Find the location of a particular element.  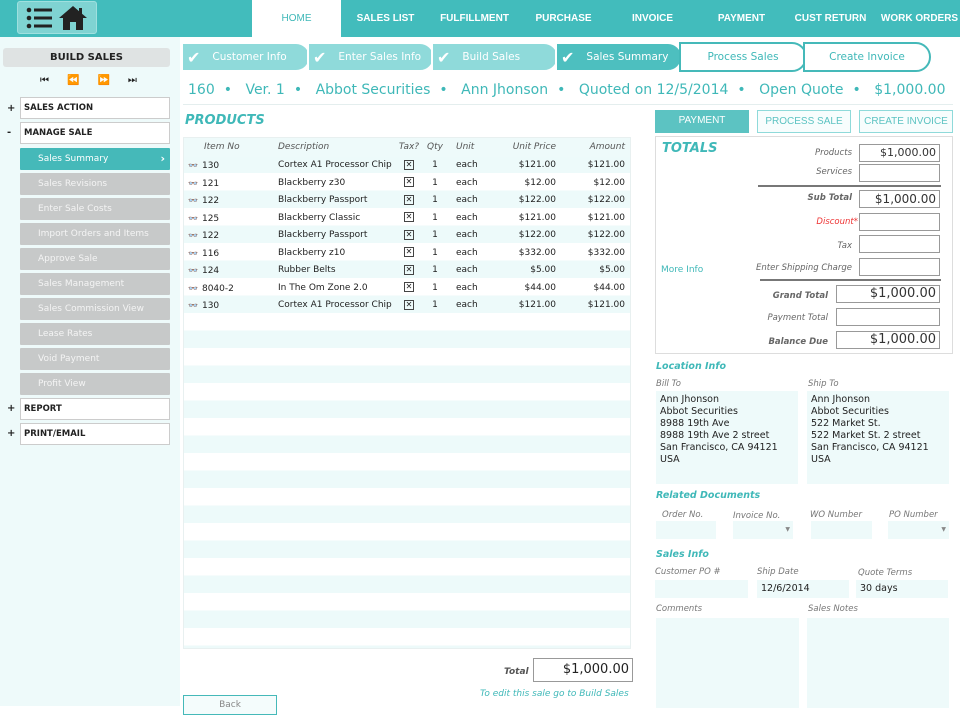

item-no: 8040-2 is located at coordinates (217, 288).